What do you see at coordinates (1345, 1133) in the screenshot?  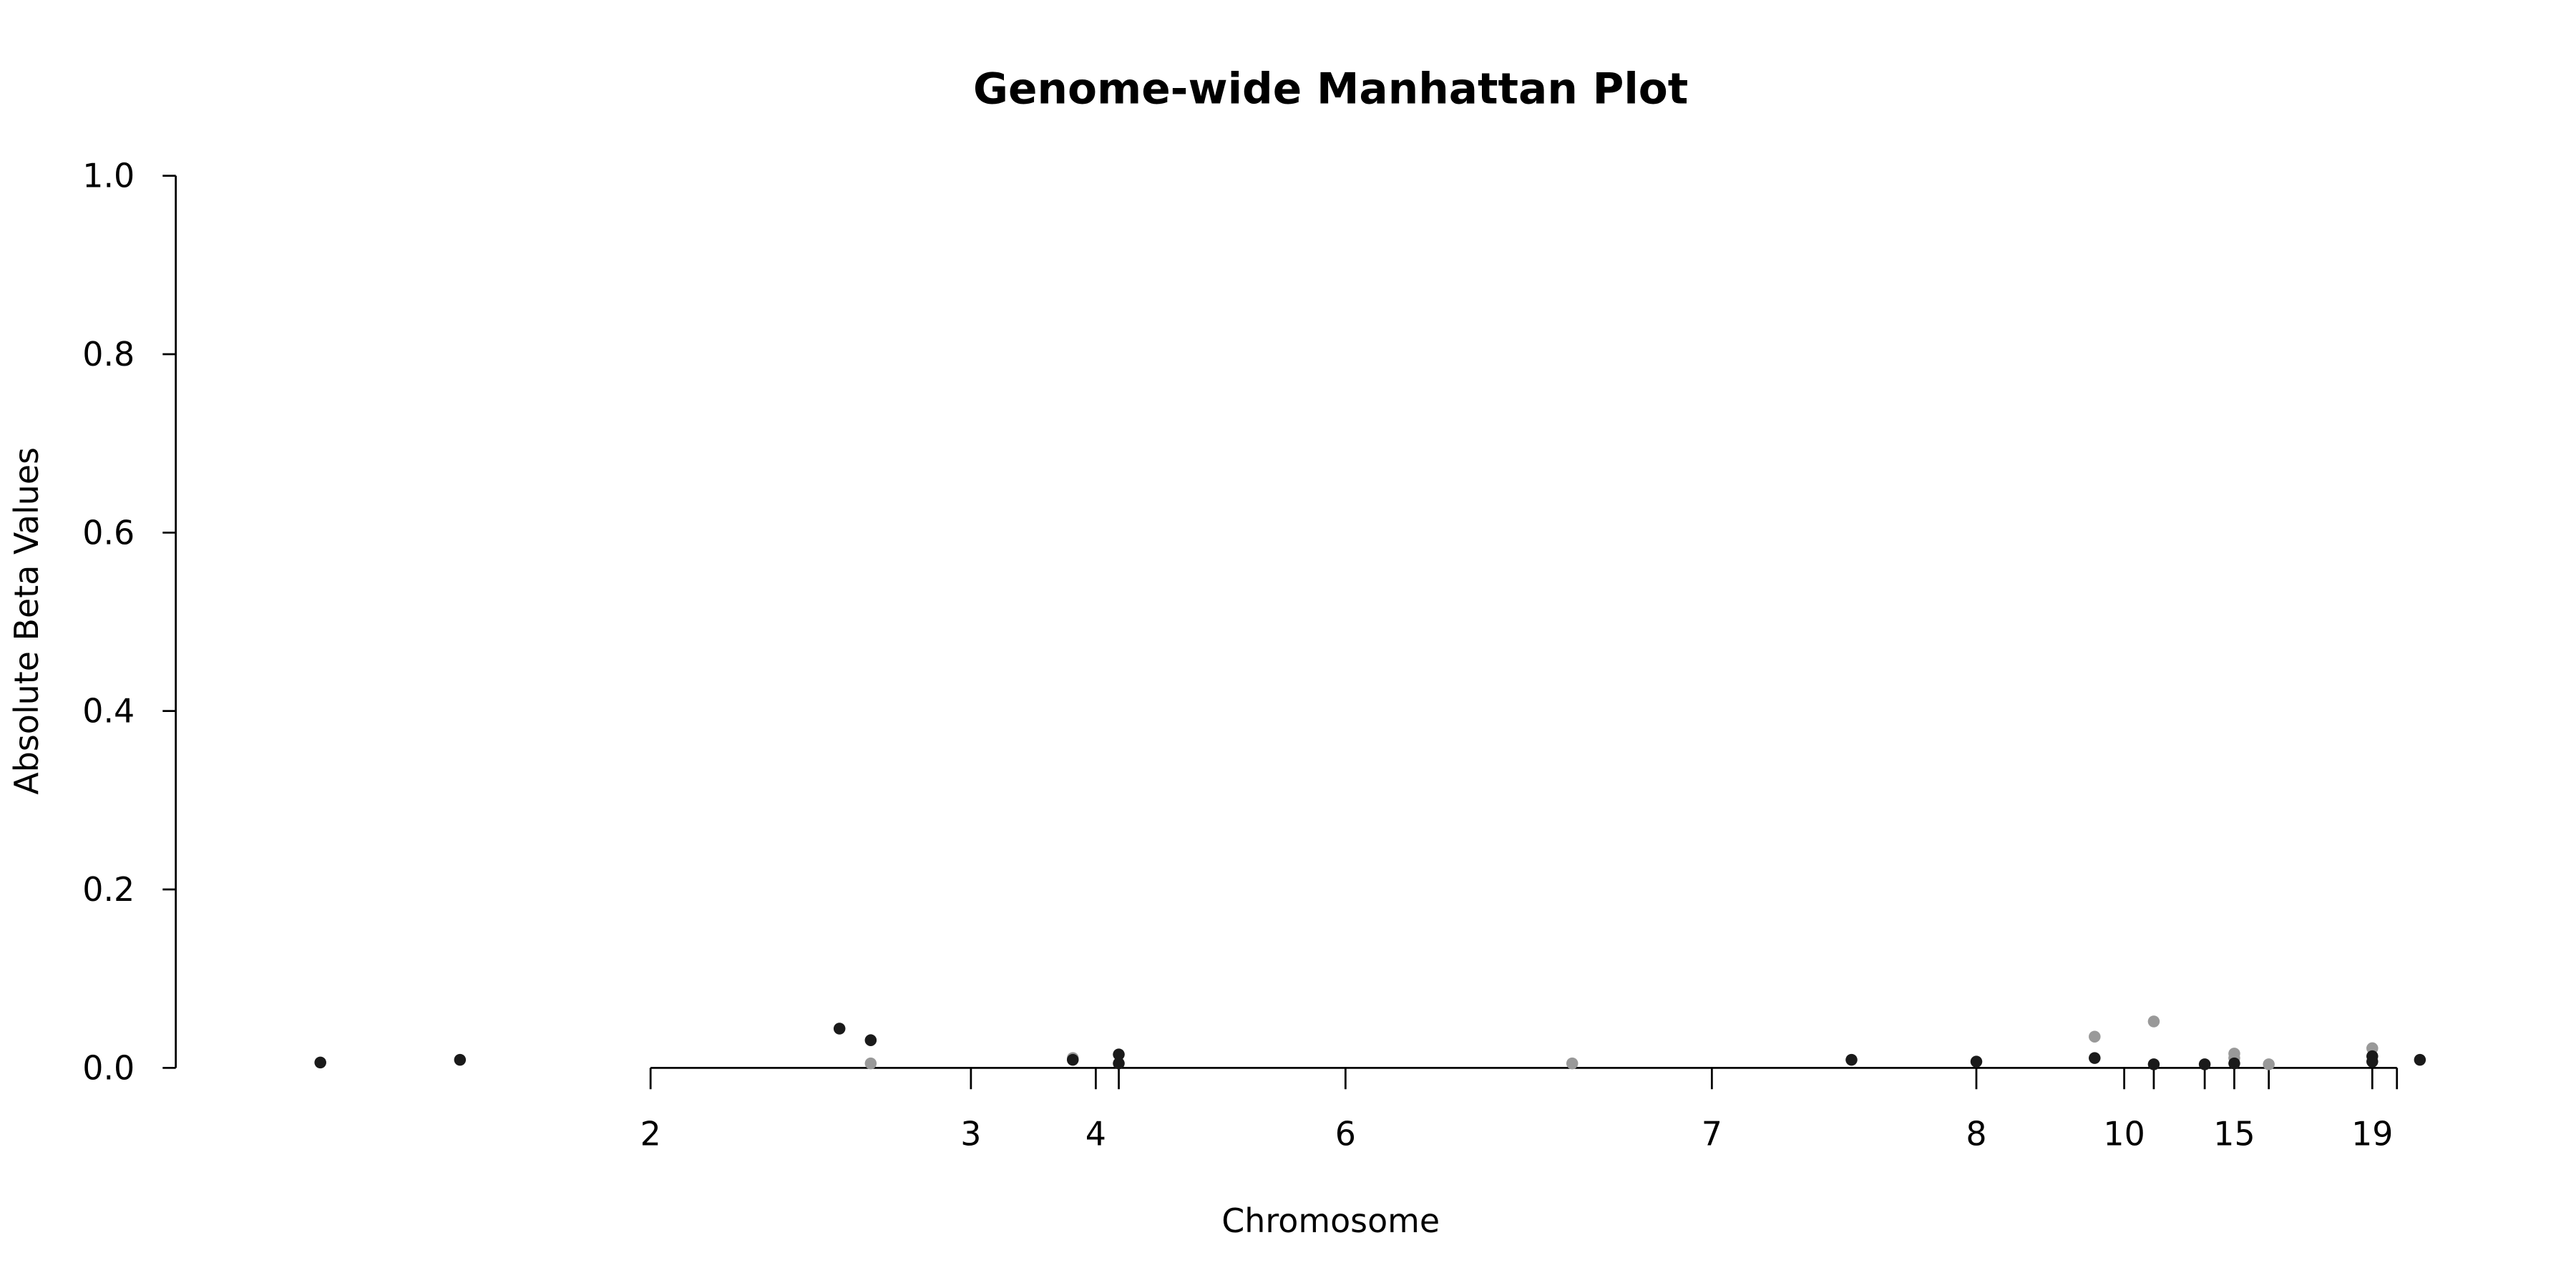 I see `x-tick-label: 6` at bounding box center [1345, 1133].